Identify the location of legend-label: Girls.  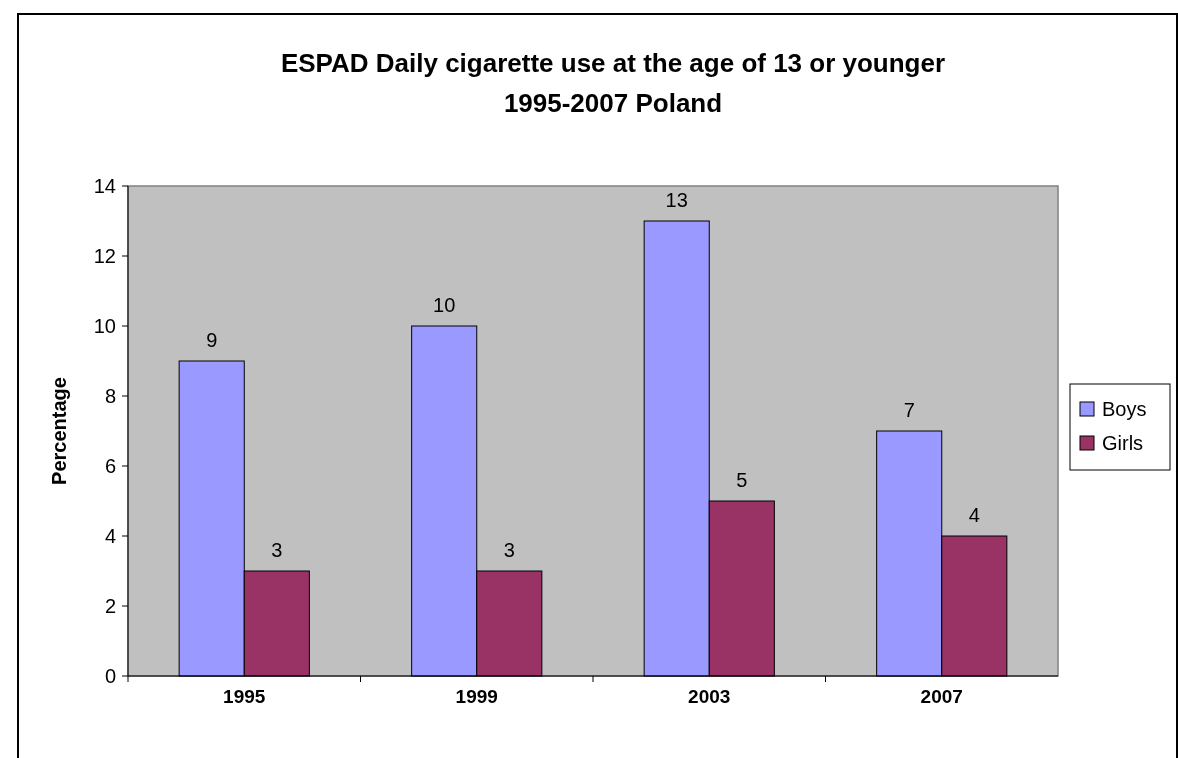
(1123, 443).